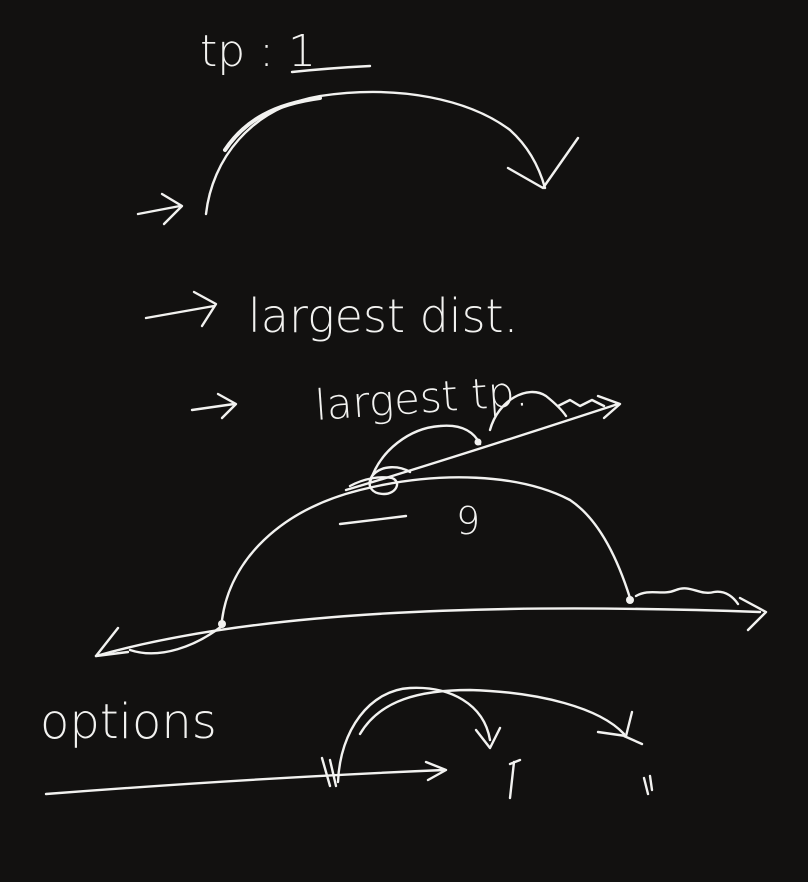 The image size is (808, 882). What do you see at coordinates (753, 614) in the screenshot?
I see `baseline-arrowhead-right` at bounding box center [753, 614].